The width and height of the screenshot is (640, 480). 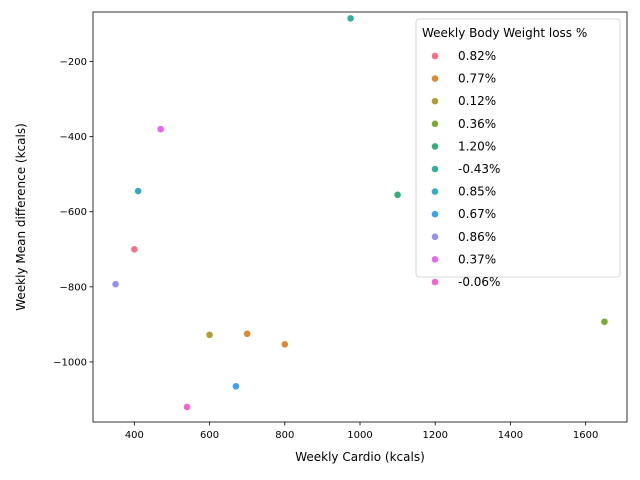 I want to click on y-tick-label: −400, so click(x=73, y=137).